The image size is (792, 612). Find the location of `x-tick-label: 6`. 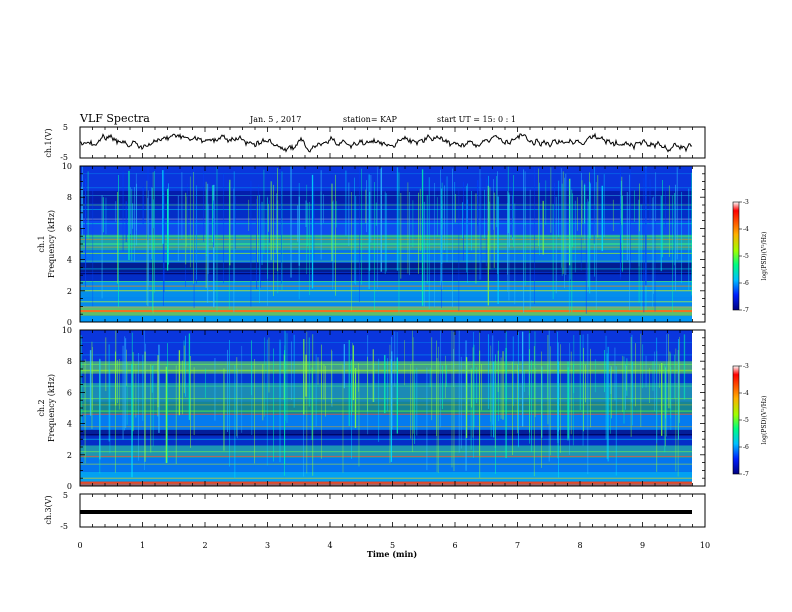

x-tick-label: 6 is located at coordinates (454, 545).